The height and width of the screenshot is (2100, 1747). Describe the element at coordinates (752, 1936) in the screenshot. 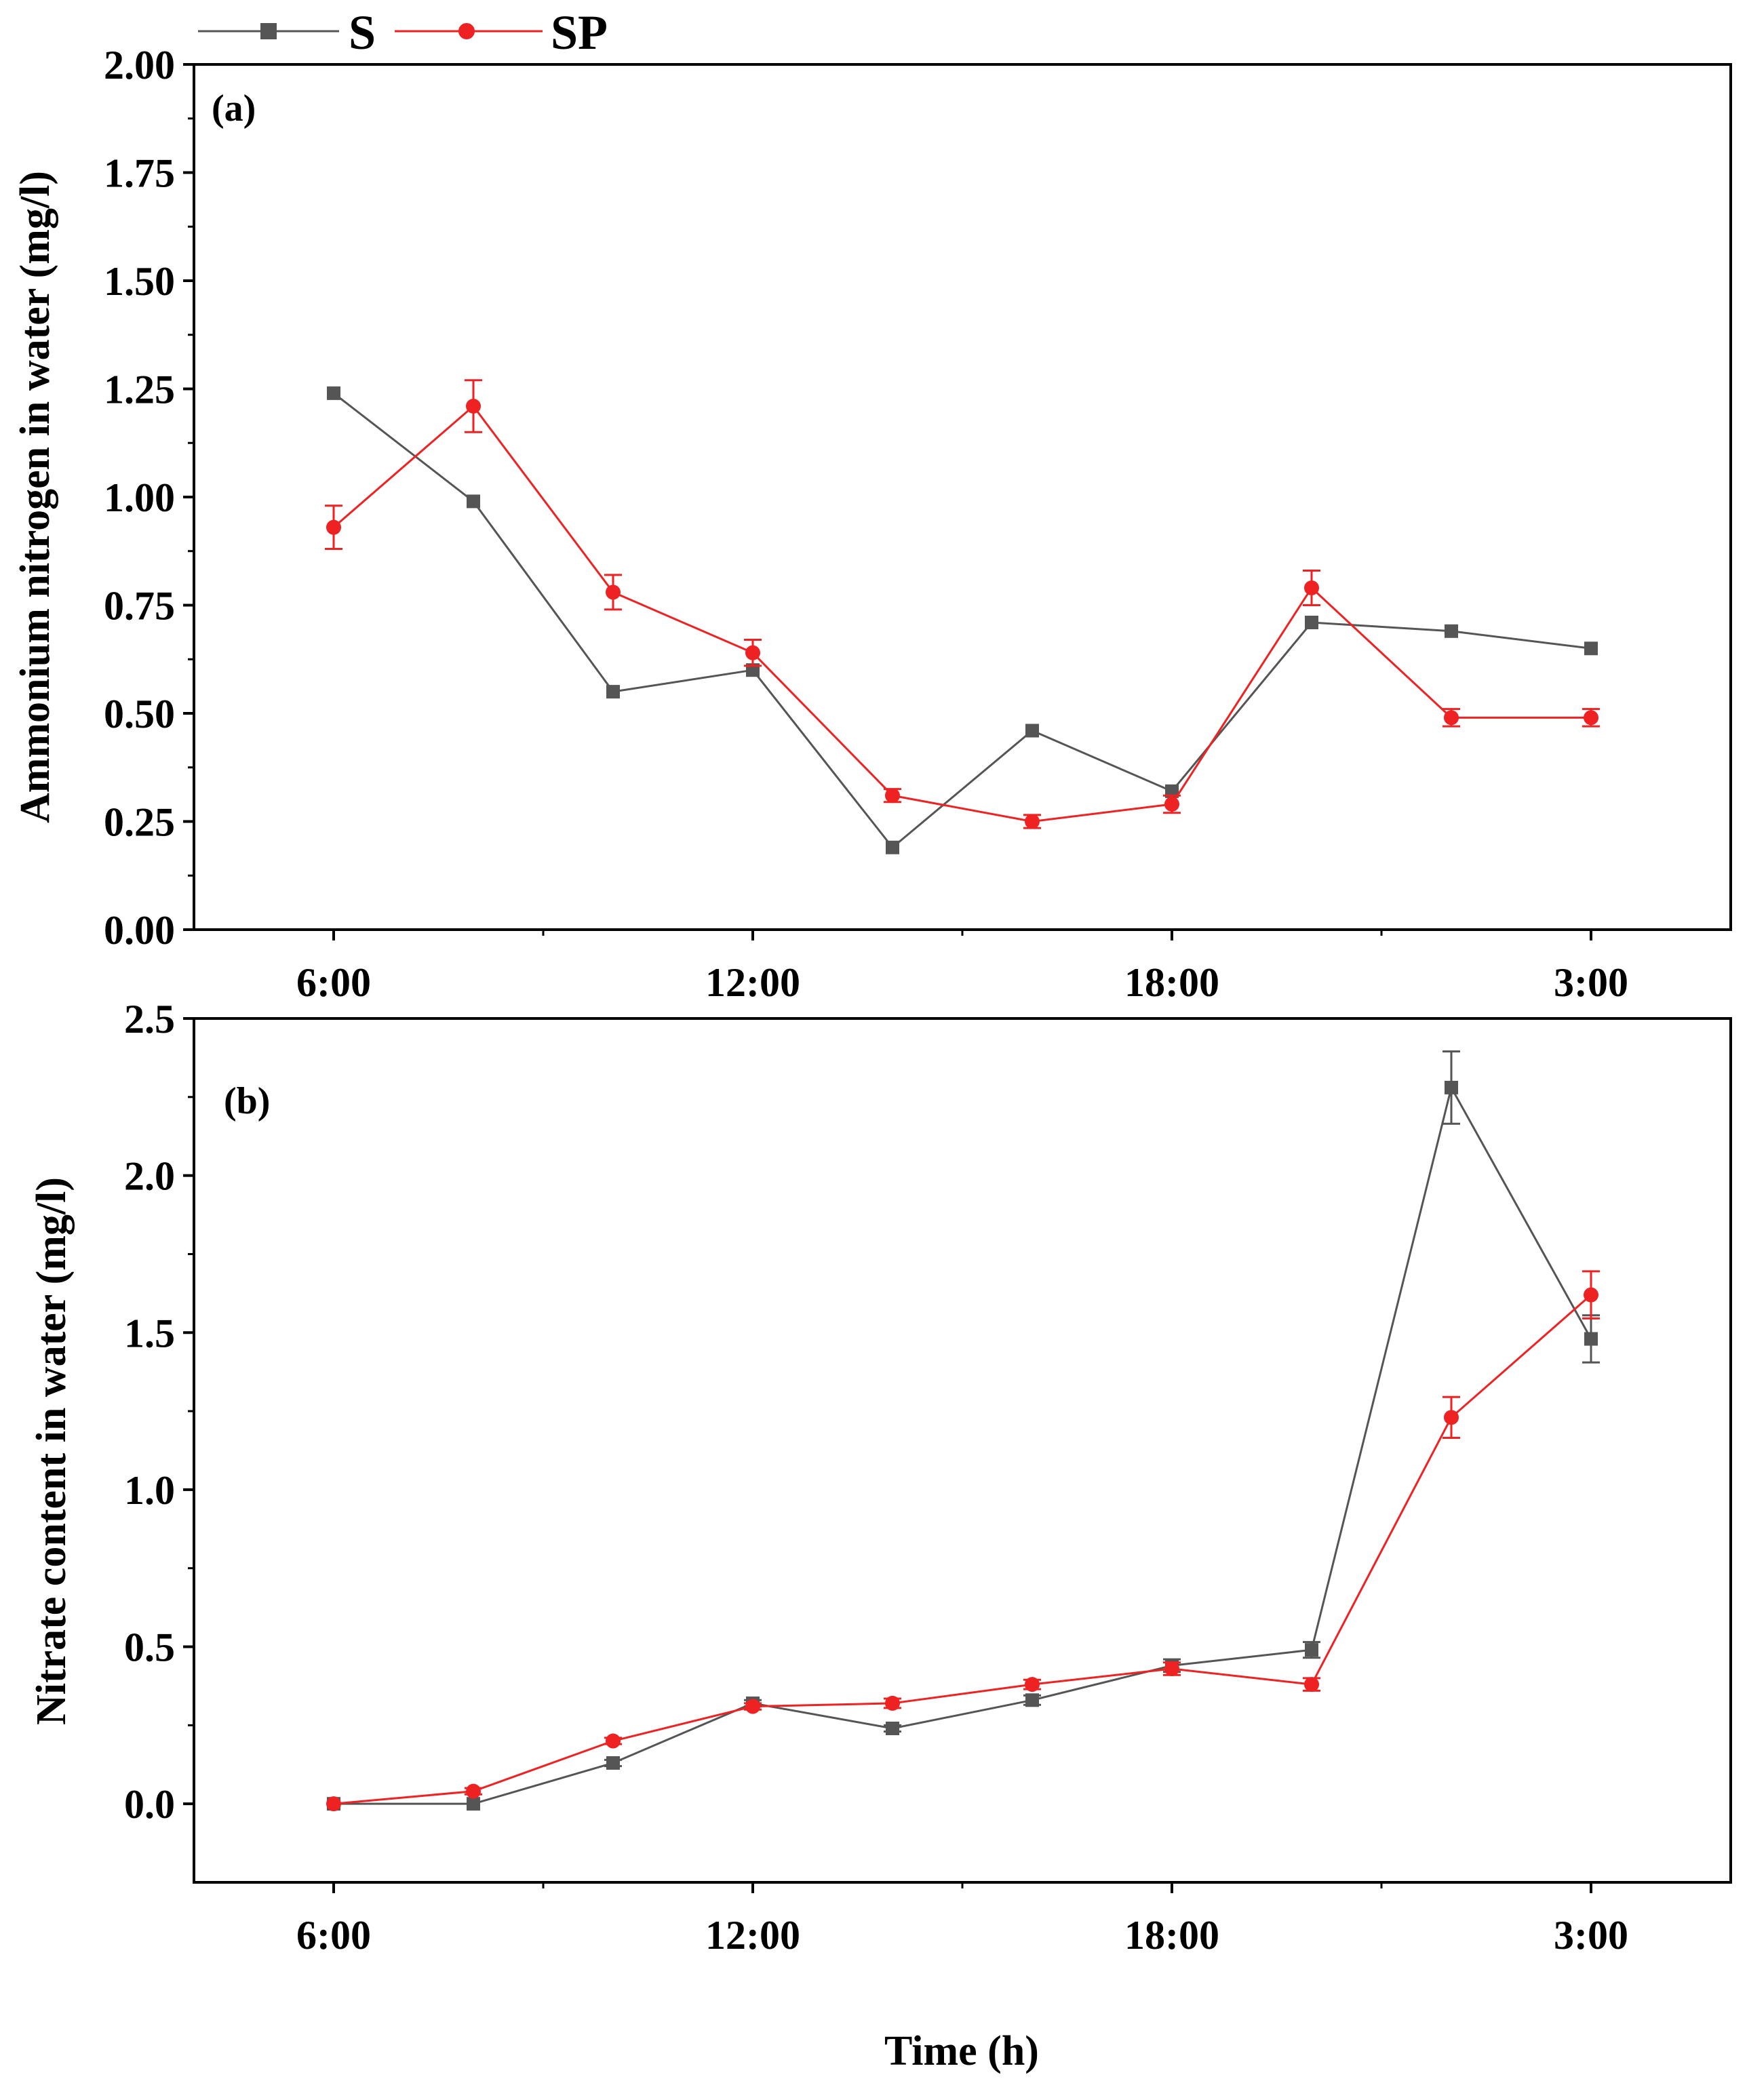

I see `x-tick-label-b: 12:00` at that location.